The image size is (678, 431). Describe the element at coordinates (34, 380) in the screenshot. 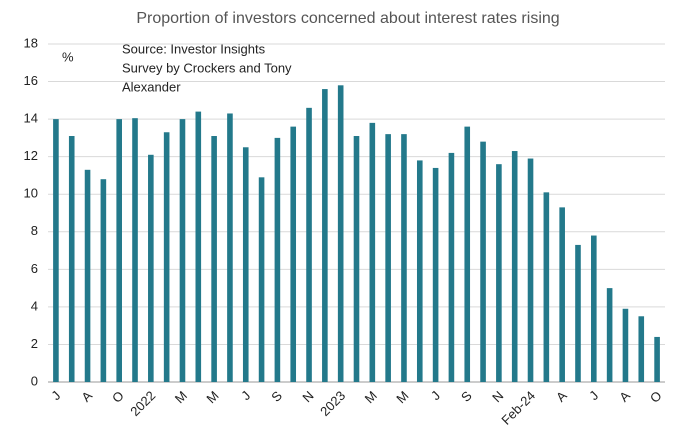

I see `y-tick-label: 0` at that location.